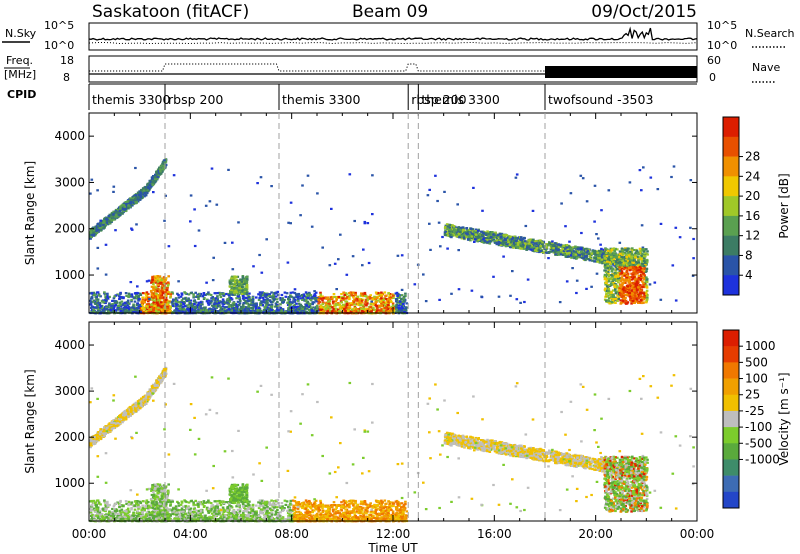 This screenshot has height=554, width=800. What do you see at coordinates (600, 99) in the screenshot?
I see `cpid-segment-label: twofsound -3503` at bounding box center [600, 99].